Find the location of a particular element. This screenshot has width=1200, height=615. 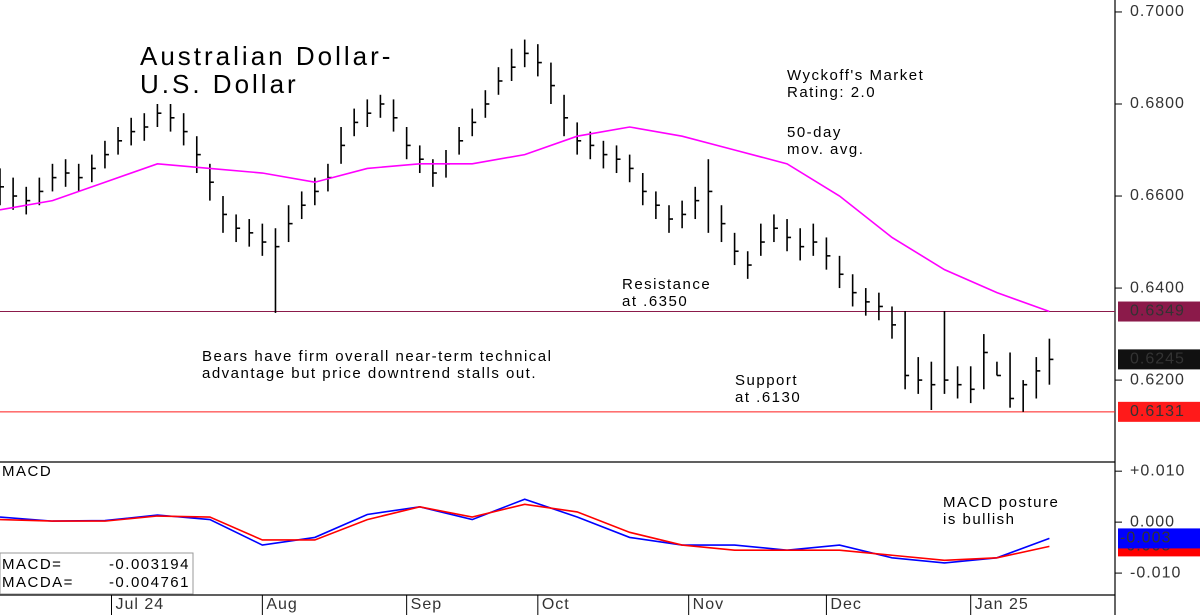

y-tick-label: 0.000 is located at coordinates (1152, 521).